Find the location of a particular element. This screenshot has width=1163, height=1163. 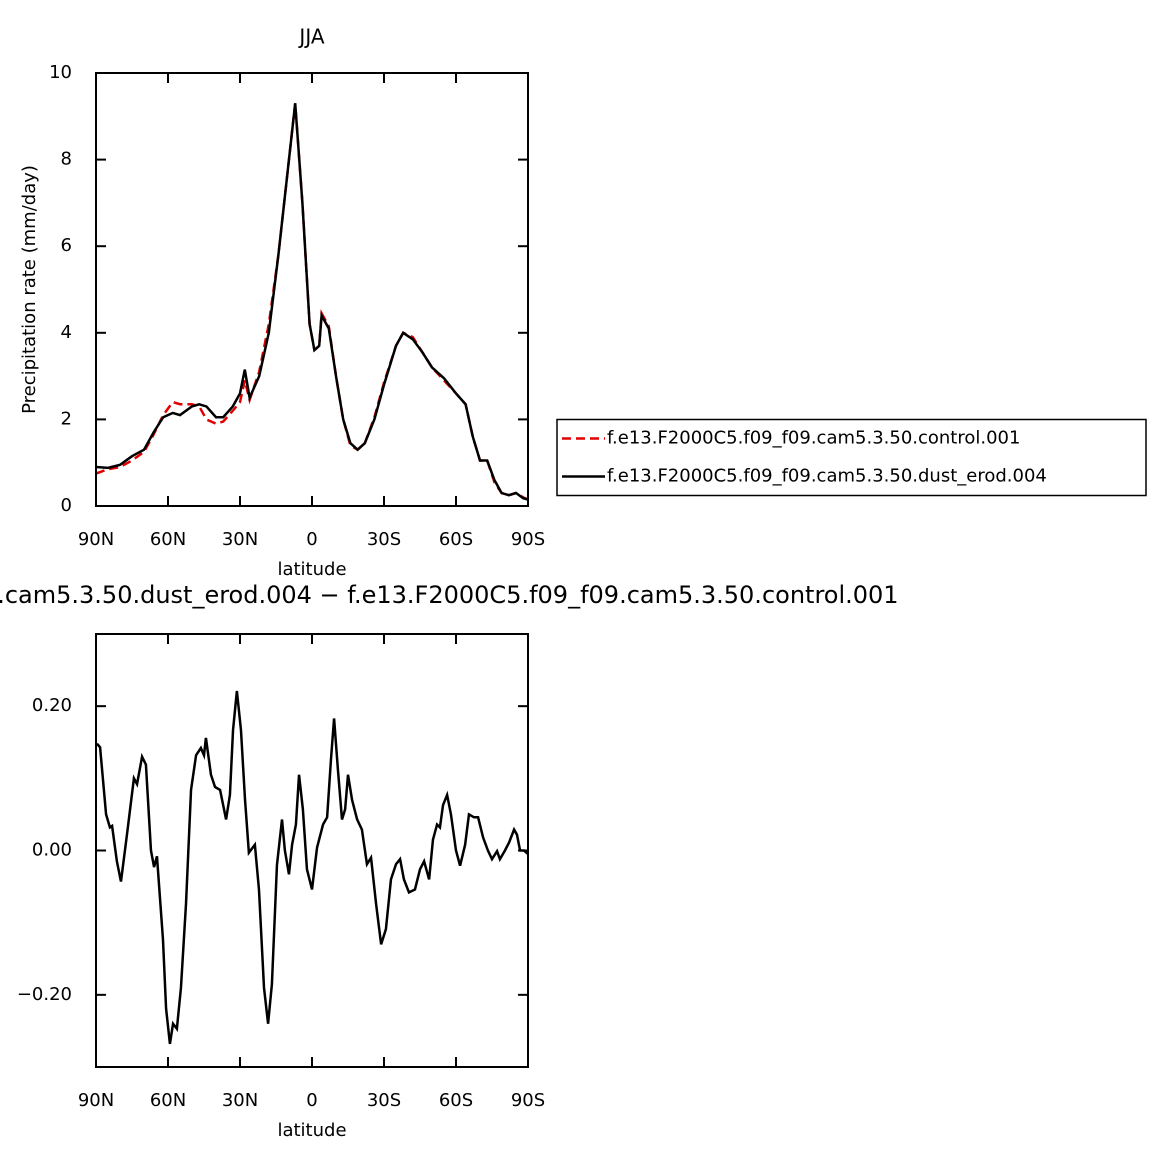

y-tick-label: 0.20 is located at coordinates (52, 705).